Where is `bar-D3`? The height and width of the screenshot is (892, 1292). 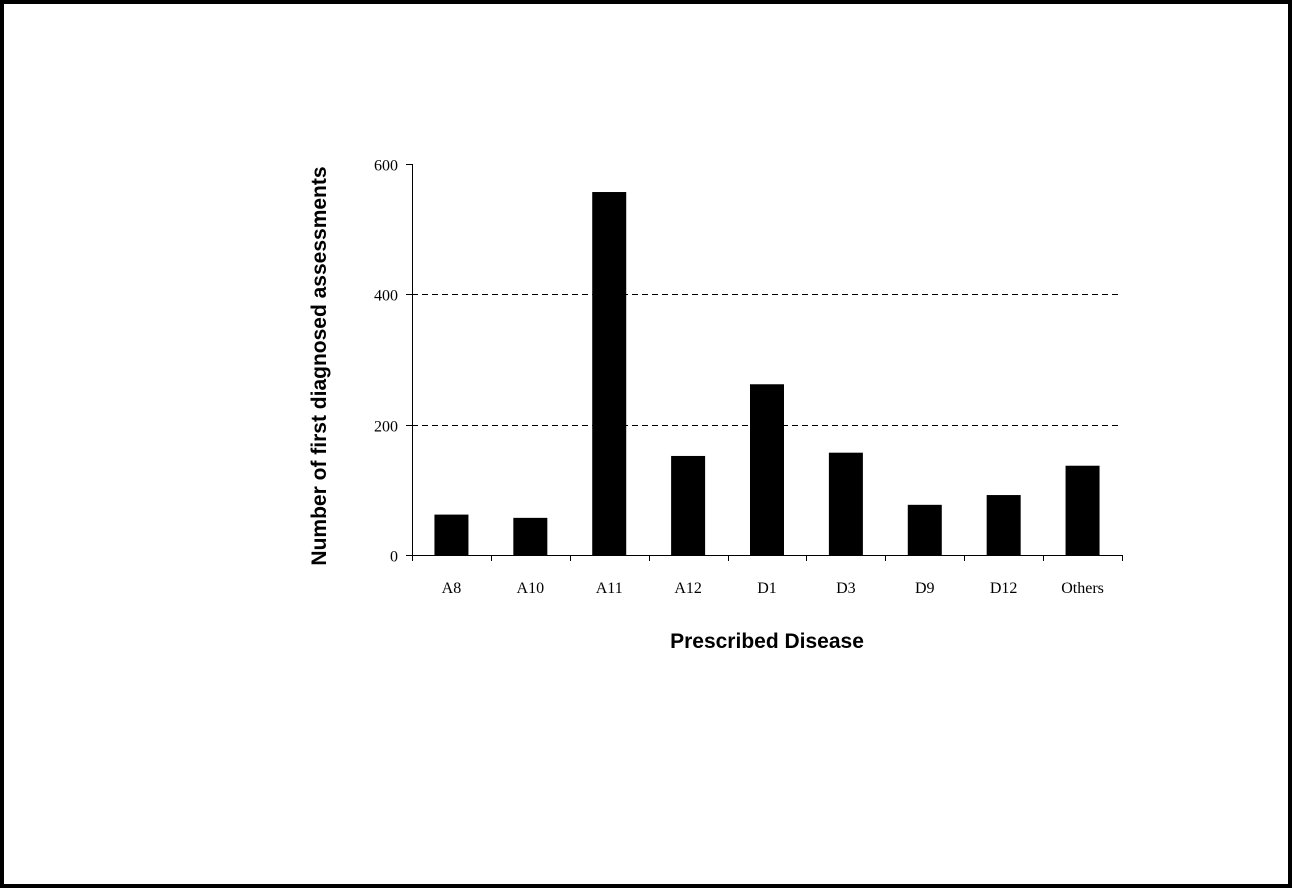 bar-D3 is located at coordinates (845, 503).